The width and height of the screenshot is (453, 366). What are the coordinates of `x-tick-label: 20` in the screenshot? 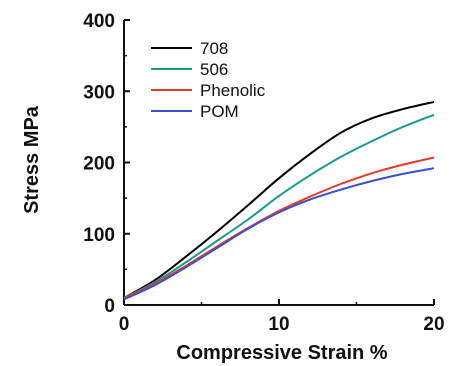 It's located at (433, 324).